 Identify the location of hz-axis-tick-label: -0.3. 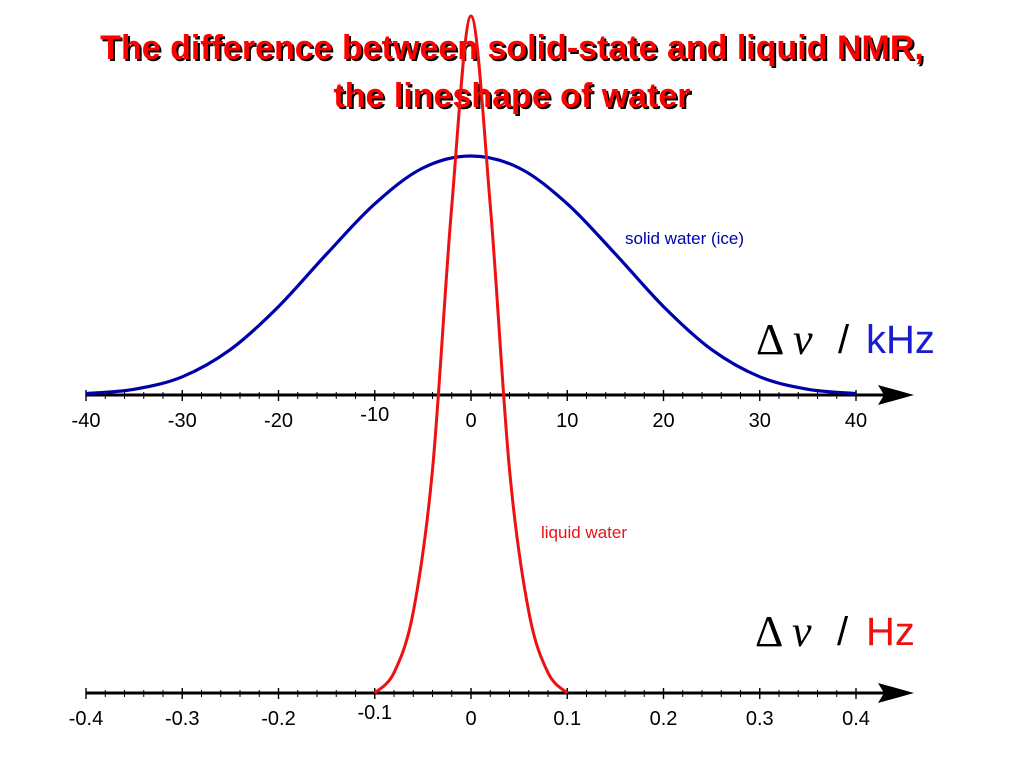
(182, 719).